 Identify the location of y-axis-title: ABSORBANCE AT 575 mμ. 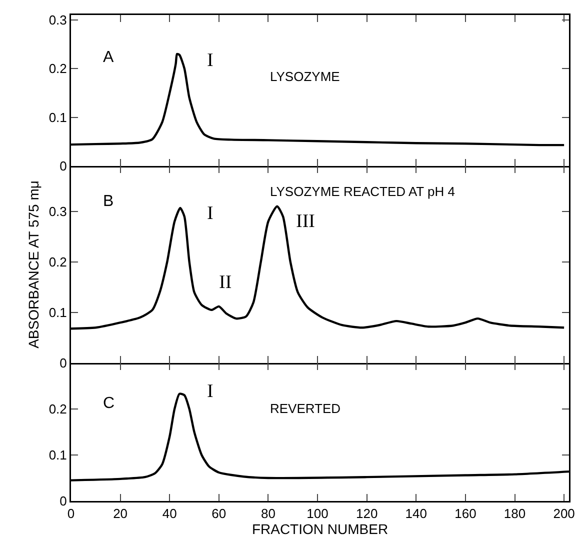
(34, 264).